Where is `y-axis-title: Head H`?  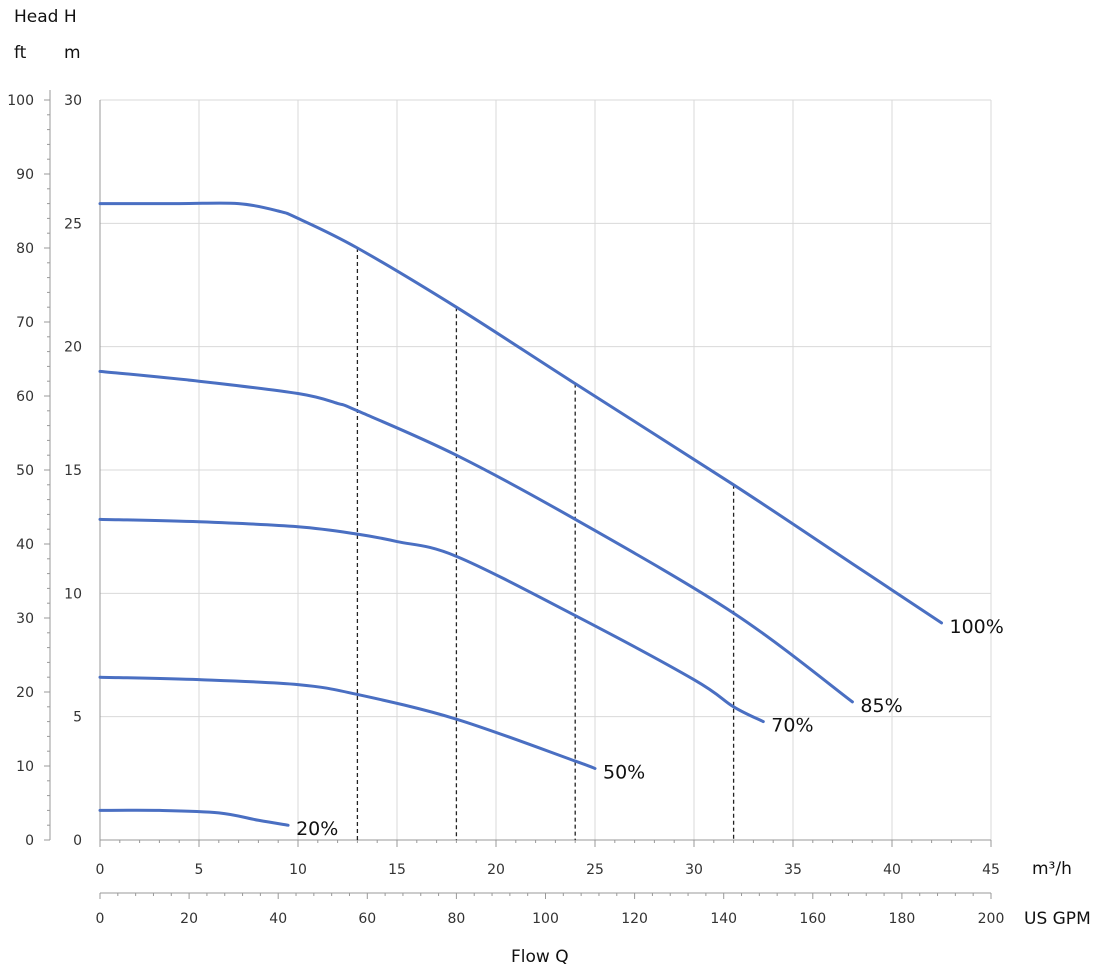 y-axis-title: Head H is located at coordinates (45, 17).